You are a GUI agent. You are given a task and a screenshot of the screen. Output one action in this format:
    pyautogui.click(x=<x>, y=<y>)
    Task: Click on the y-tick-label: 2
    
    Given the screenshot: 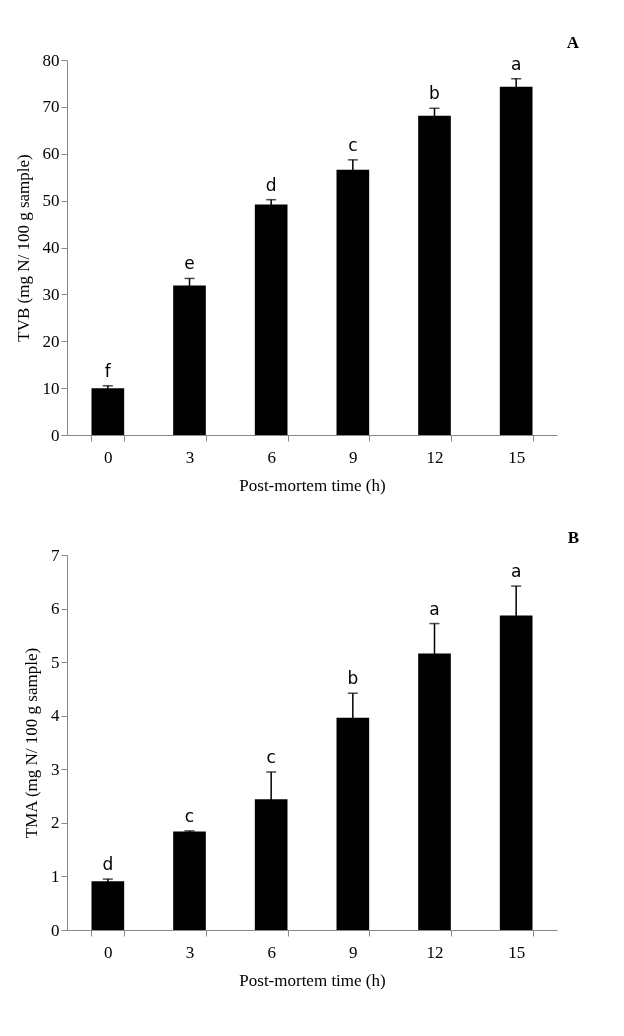 What is the action you would take?
    pyautogui.click(x=55, y=823)
    